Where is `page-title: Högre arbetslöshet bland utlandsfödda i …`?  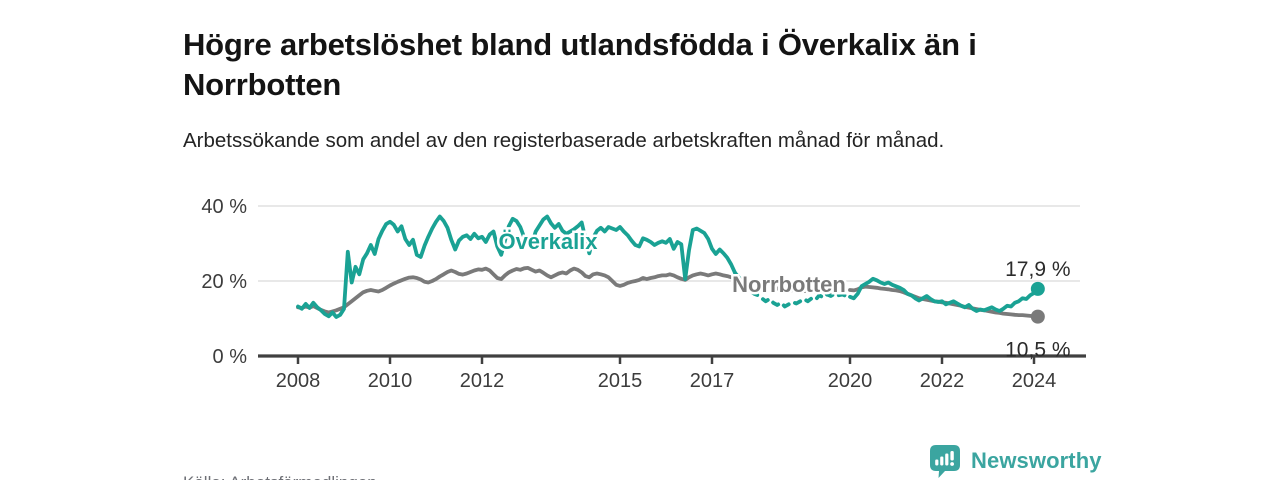 page-title: Högre arbetslöshet bland utlandsfödda i … is located at coordinates (580, 64).